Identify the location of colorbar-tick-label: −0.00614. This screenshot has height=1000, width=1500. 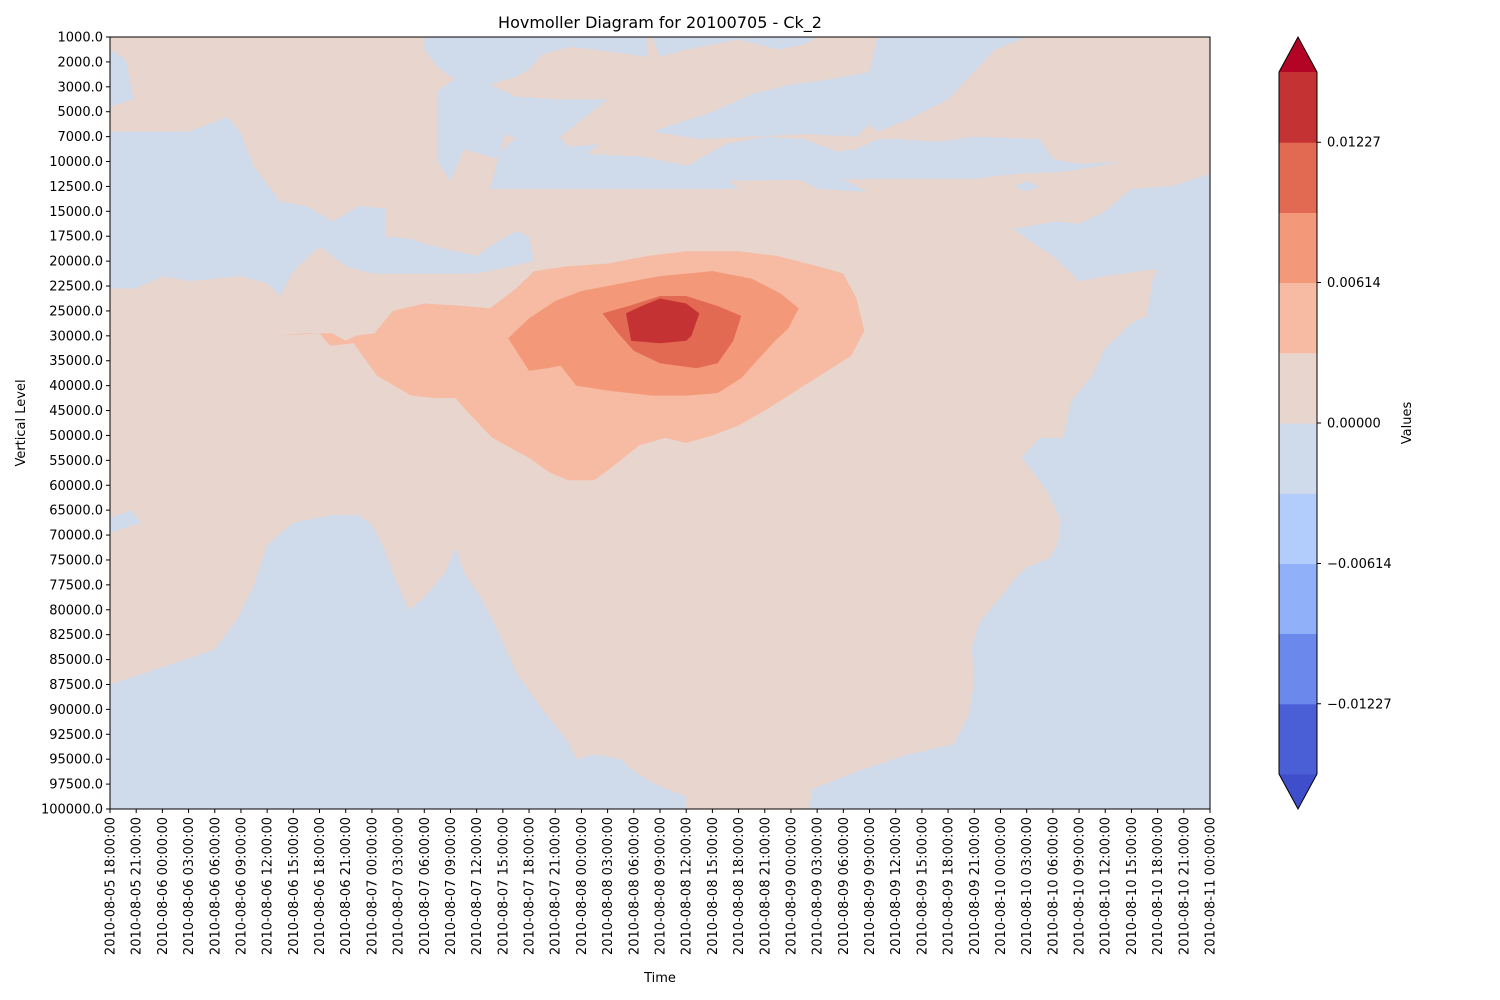
(1359, 564).